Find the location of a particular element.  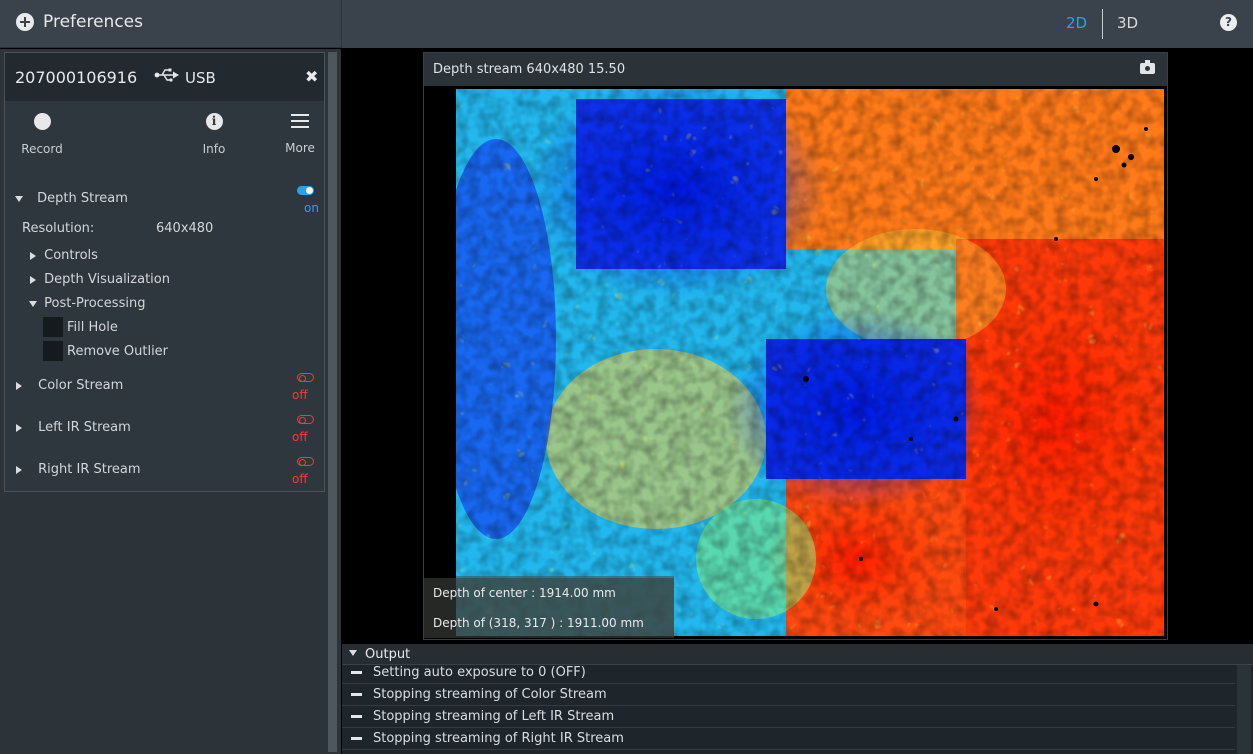

output-line: Setting auto exposure to 0 (OFF) is located at coordinates (788, 673).